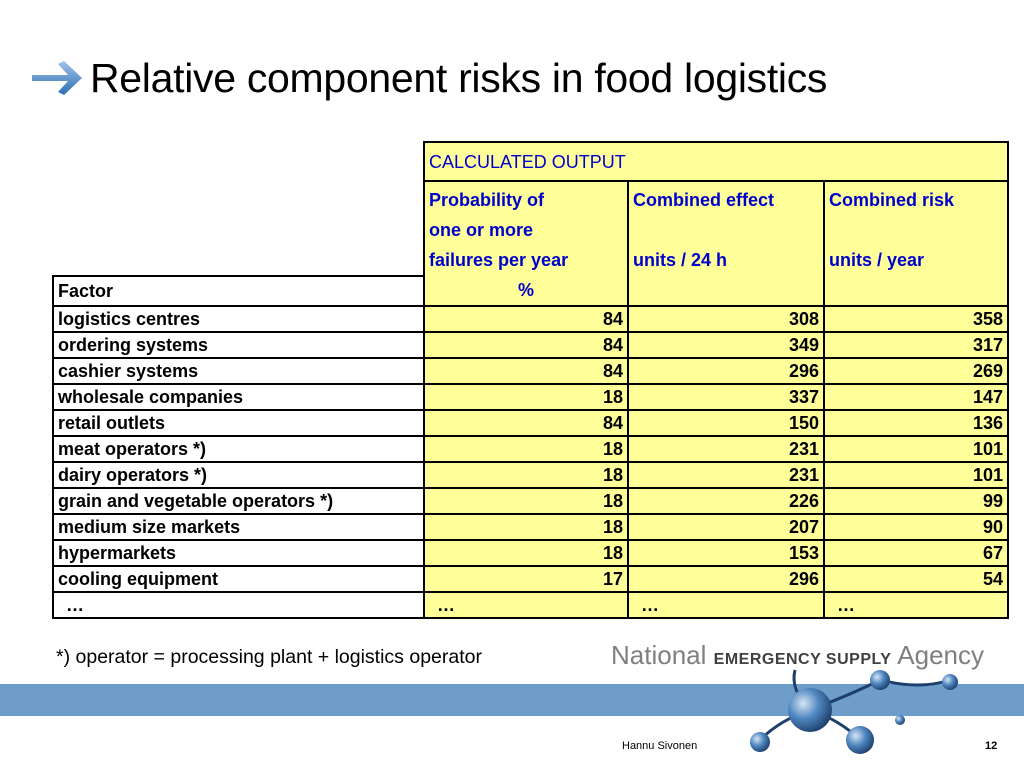  I want to click on risk-cell: 54, so click(916, 579).